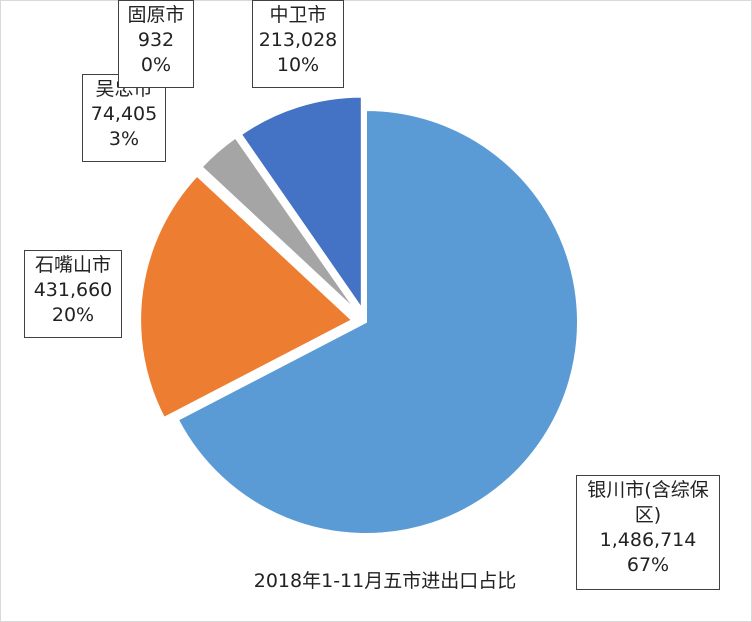 The height and width of the screenshot is (622, 752). I want to click on data-label-shizuishan-name: 石嘴山市, so click(72, 265).